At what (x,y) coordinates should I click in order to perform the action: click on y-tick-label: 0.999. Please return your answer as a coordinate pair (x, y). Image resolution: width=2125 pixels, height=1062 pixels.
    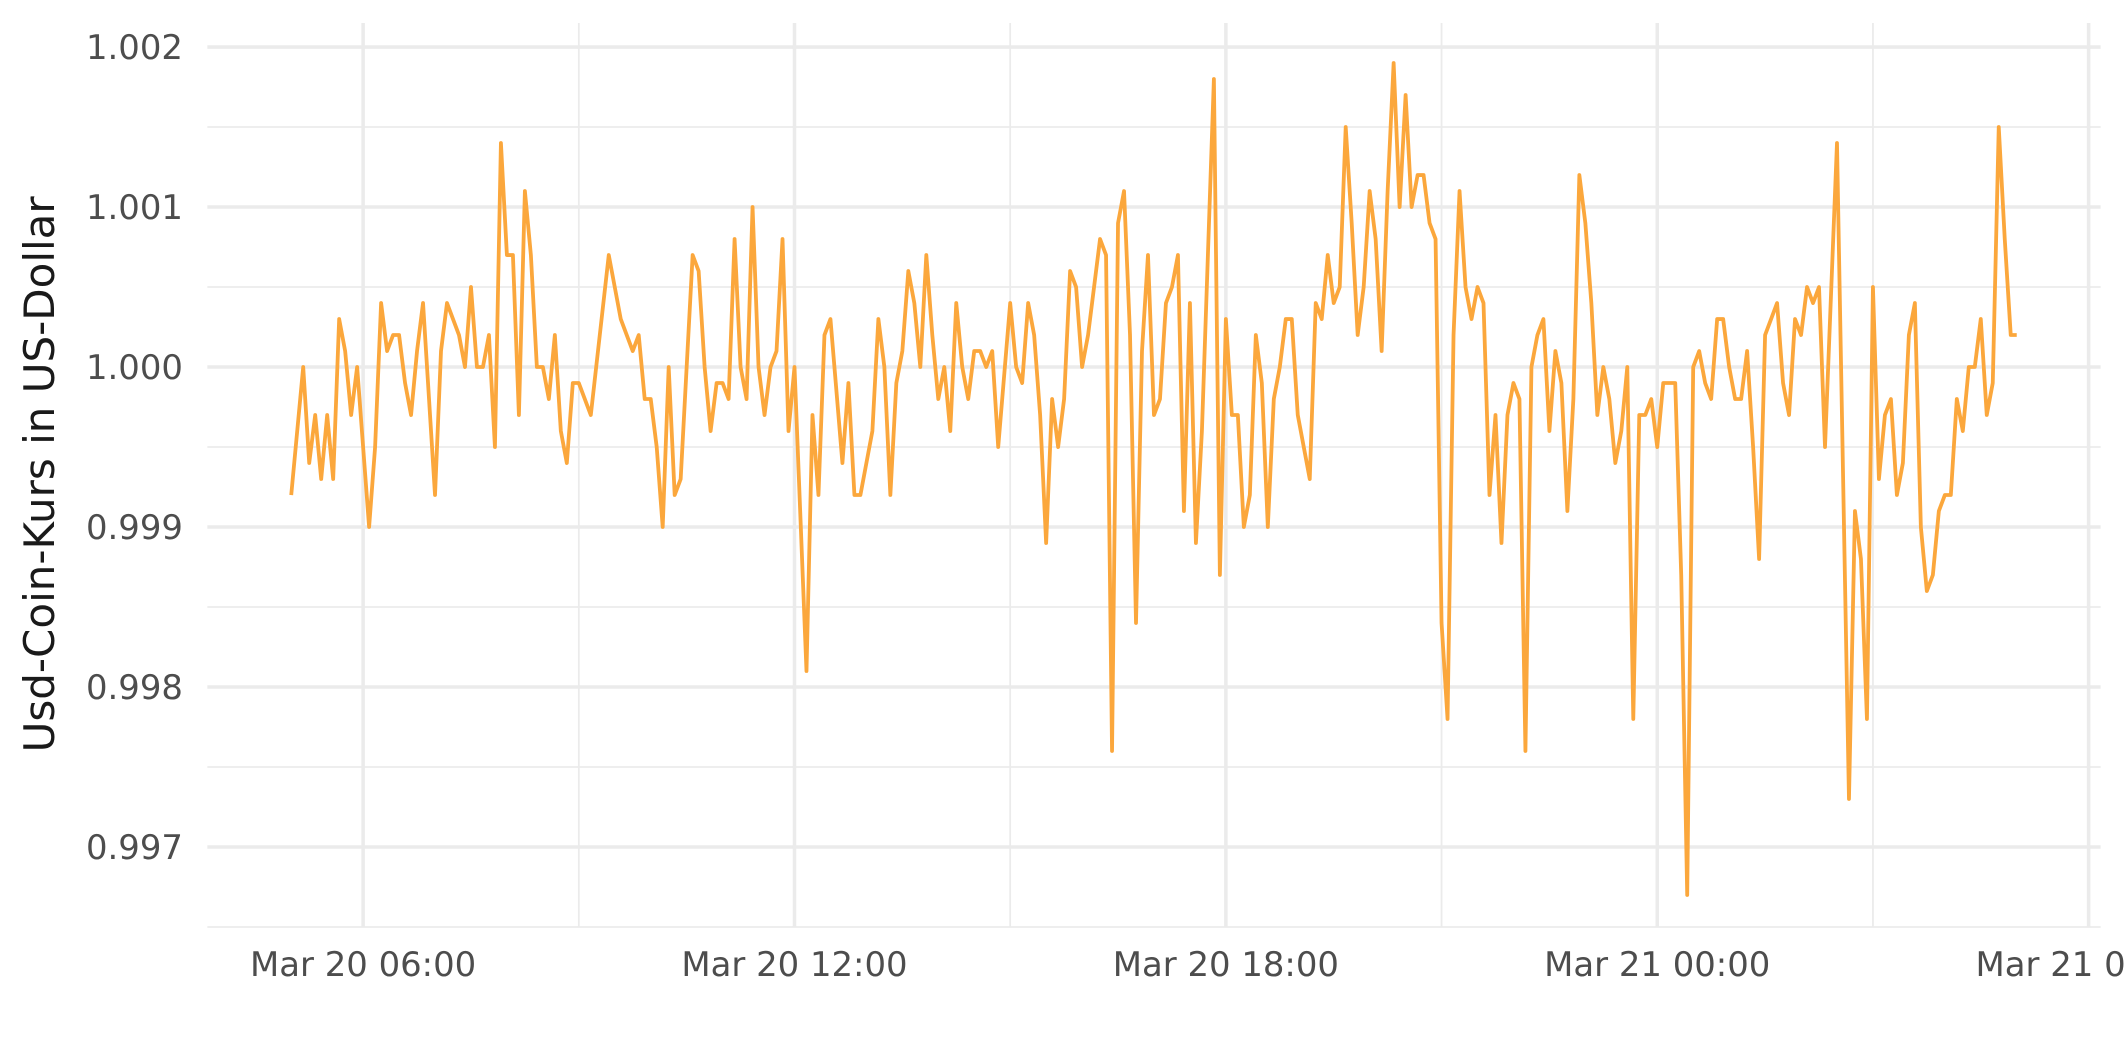
    Looking at the image, I should click on (134, 527).